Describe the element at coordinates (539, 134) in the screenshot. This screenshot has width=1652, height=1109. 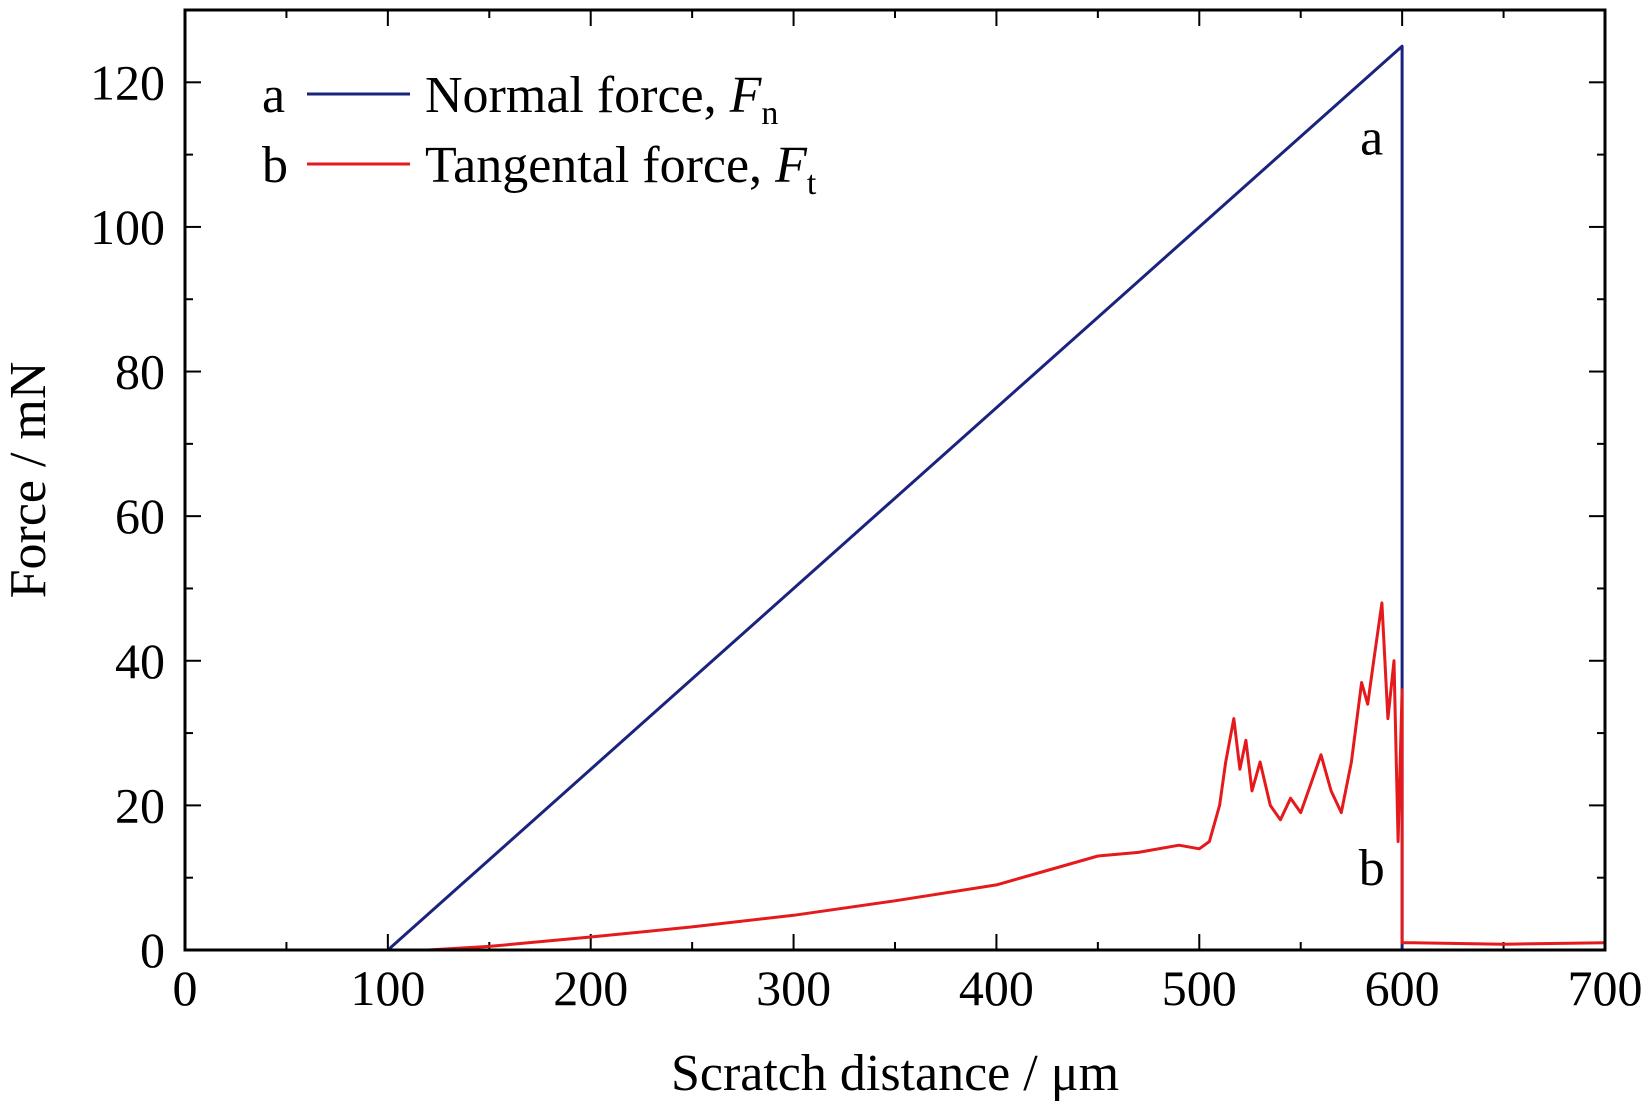
I see `legend: a Normal force, Fn b Tangental force, Ft` at that location.